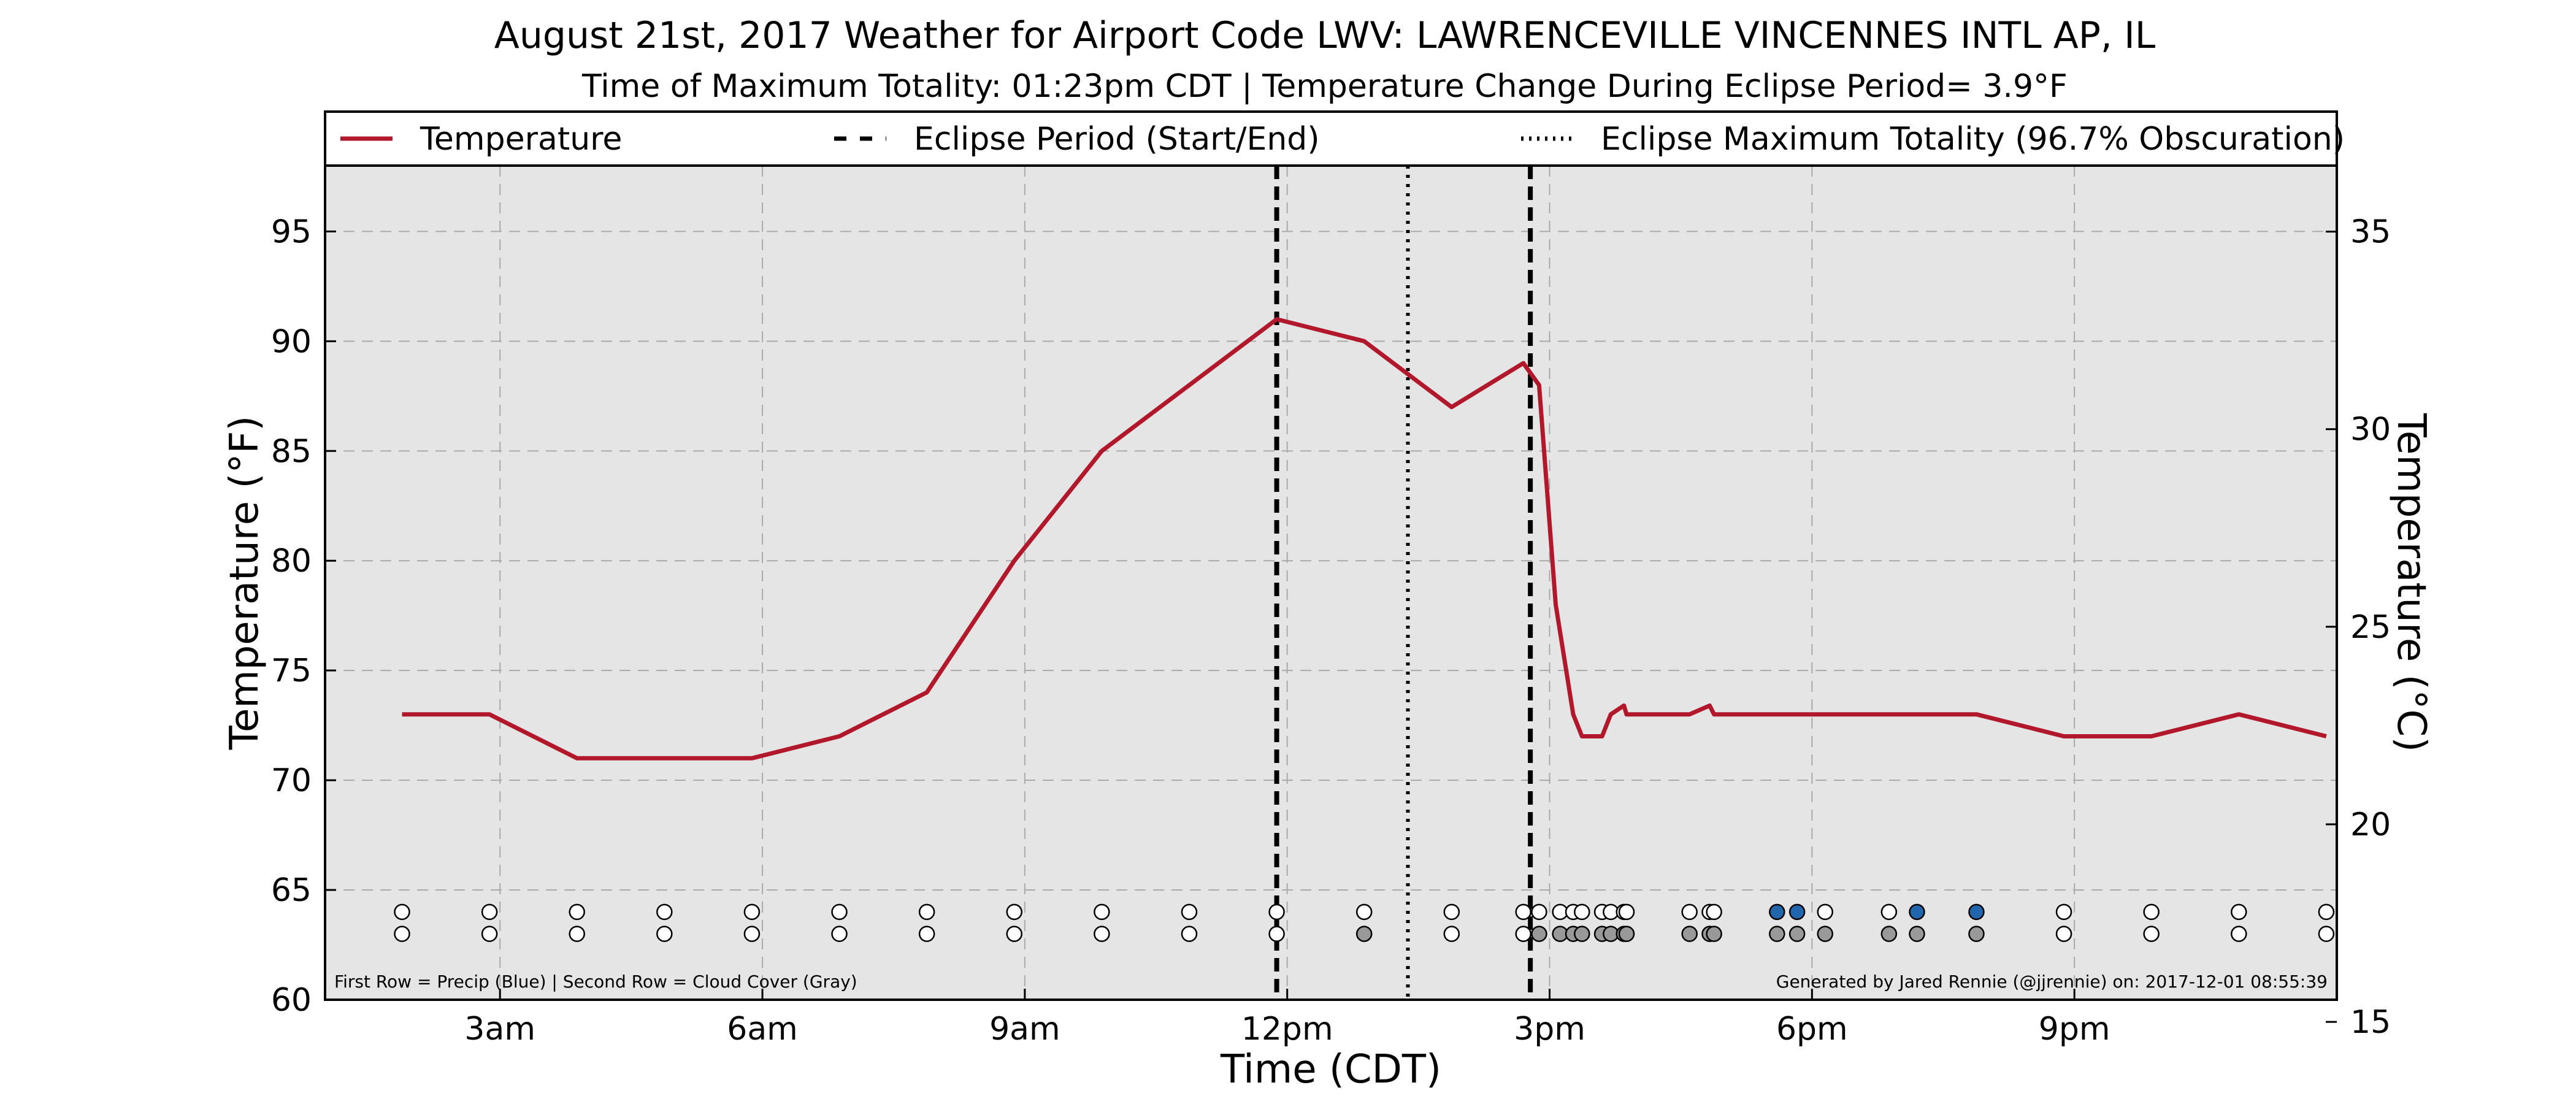  Describe the element at coordinates (1364, 922) in the screenshot. I see `precip-cloud-markers` at that location.